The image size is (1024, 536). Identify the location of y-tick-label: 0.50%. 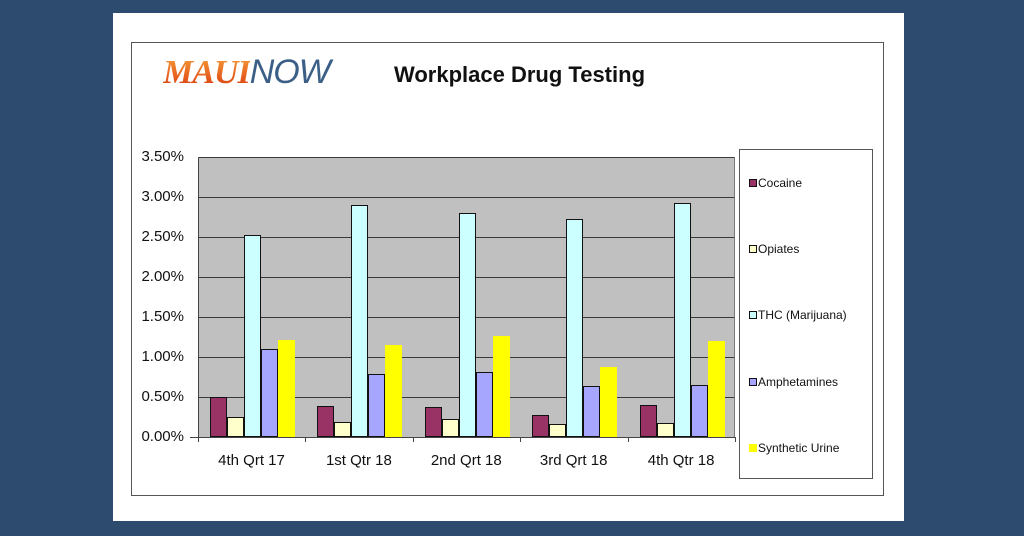
(162, 396).